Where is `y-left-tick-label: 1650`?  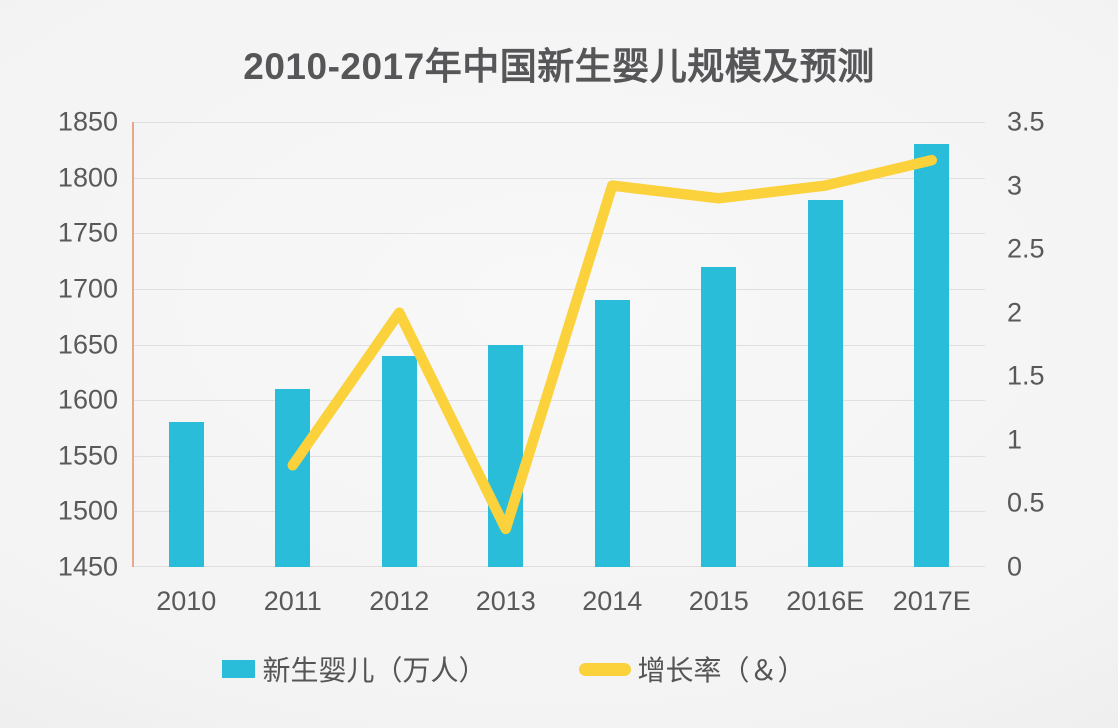
y-left-tick-label: 1650 is located at coordinates (87, 344).